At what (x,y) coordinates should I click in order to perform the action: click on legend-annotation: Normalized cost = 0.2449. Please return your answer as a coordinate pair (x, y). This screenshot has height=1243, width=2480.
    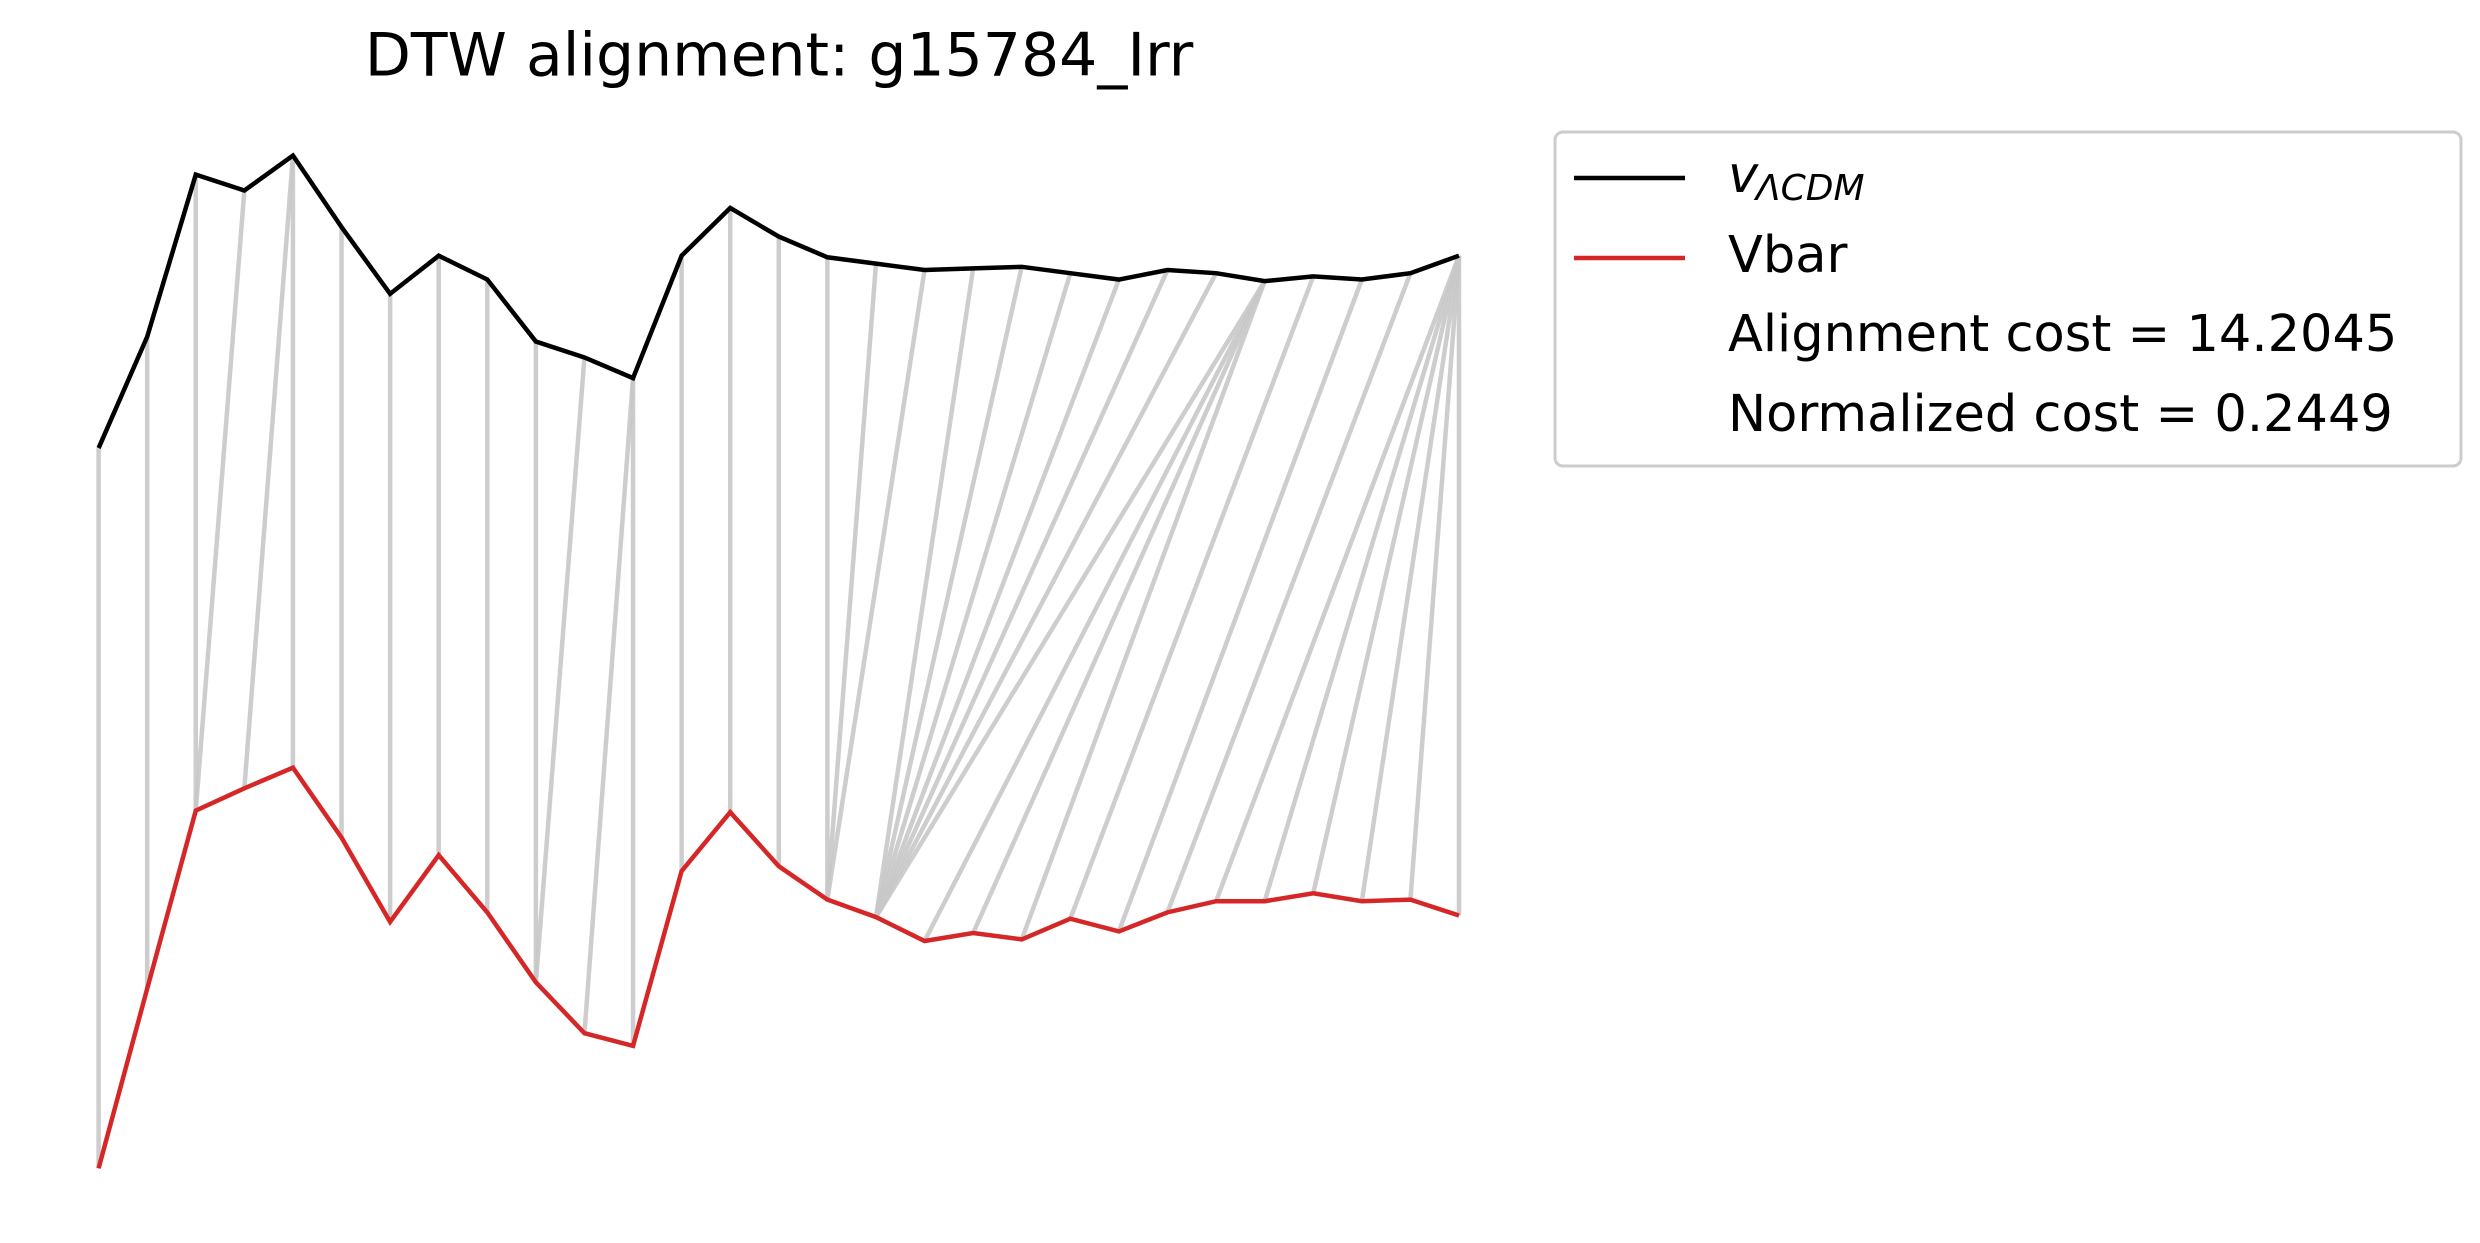
    Looking at the image, I should click on (2060, 414).